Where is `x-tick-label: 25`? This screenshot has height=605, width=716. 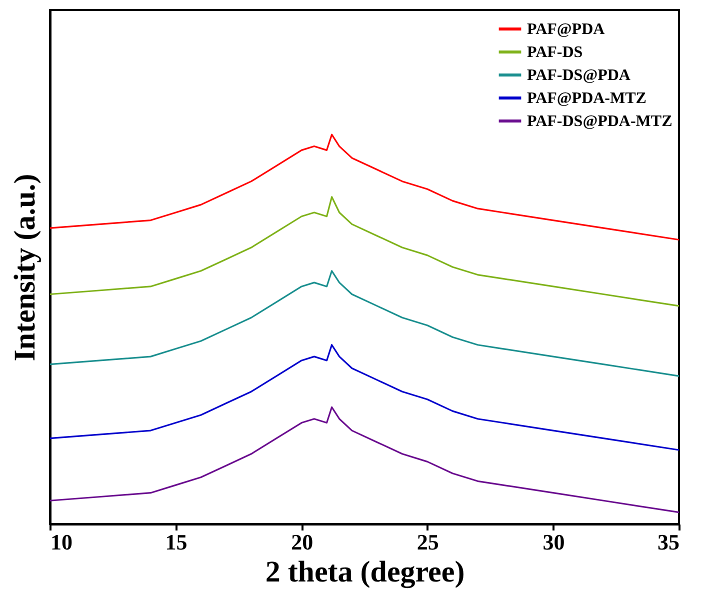
x-tick-label: 25 is located at coordinates (427, 542).